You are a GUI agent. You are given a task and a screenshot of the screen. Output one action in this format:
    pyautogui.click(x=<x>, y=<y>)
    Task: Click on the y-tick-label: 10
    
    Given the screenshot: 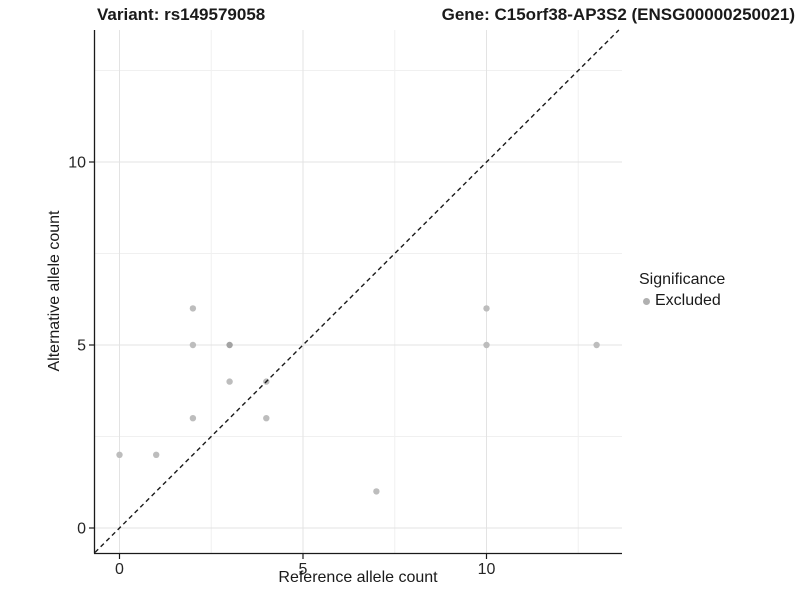 What is the action you would take?
    pyautogui.click(x=77, y=163)
    